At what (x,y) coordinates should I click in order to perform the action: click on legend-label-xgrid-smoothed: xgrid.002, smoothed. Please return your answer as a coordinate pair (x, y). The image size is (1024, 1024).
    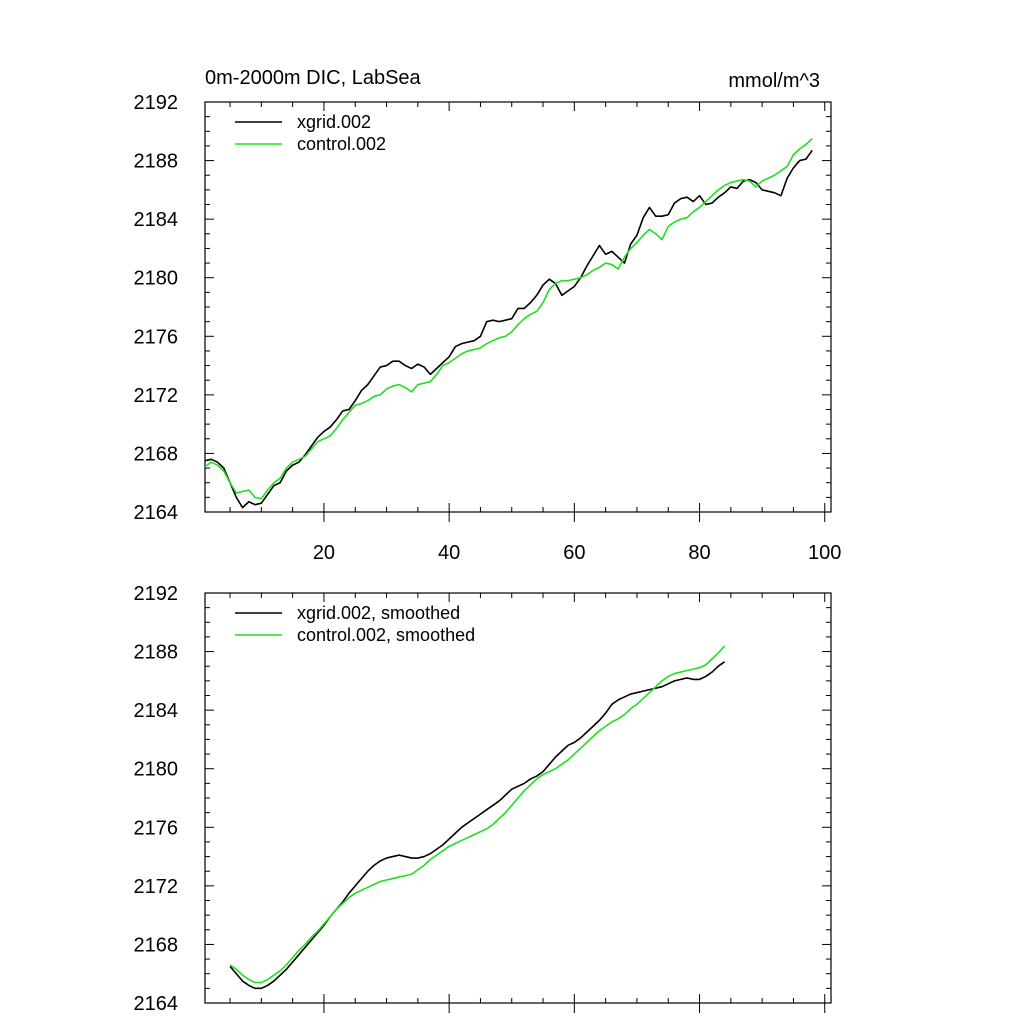
    Looking at the image, I should click on (378, 613).